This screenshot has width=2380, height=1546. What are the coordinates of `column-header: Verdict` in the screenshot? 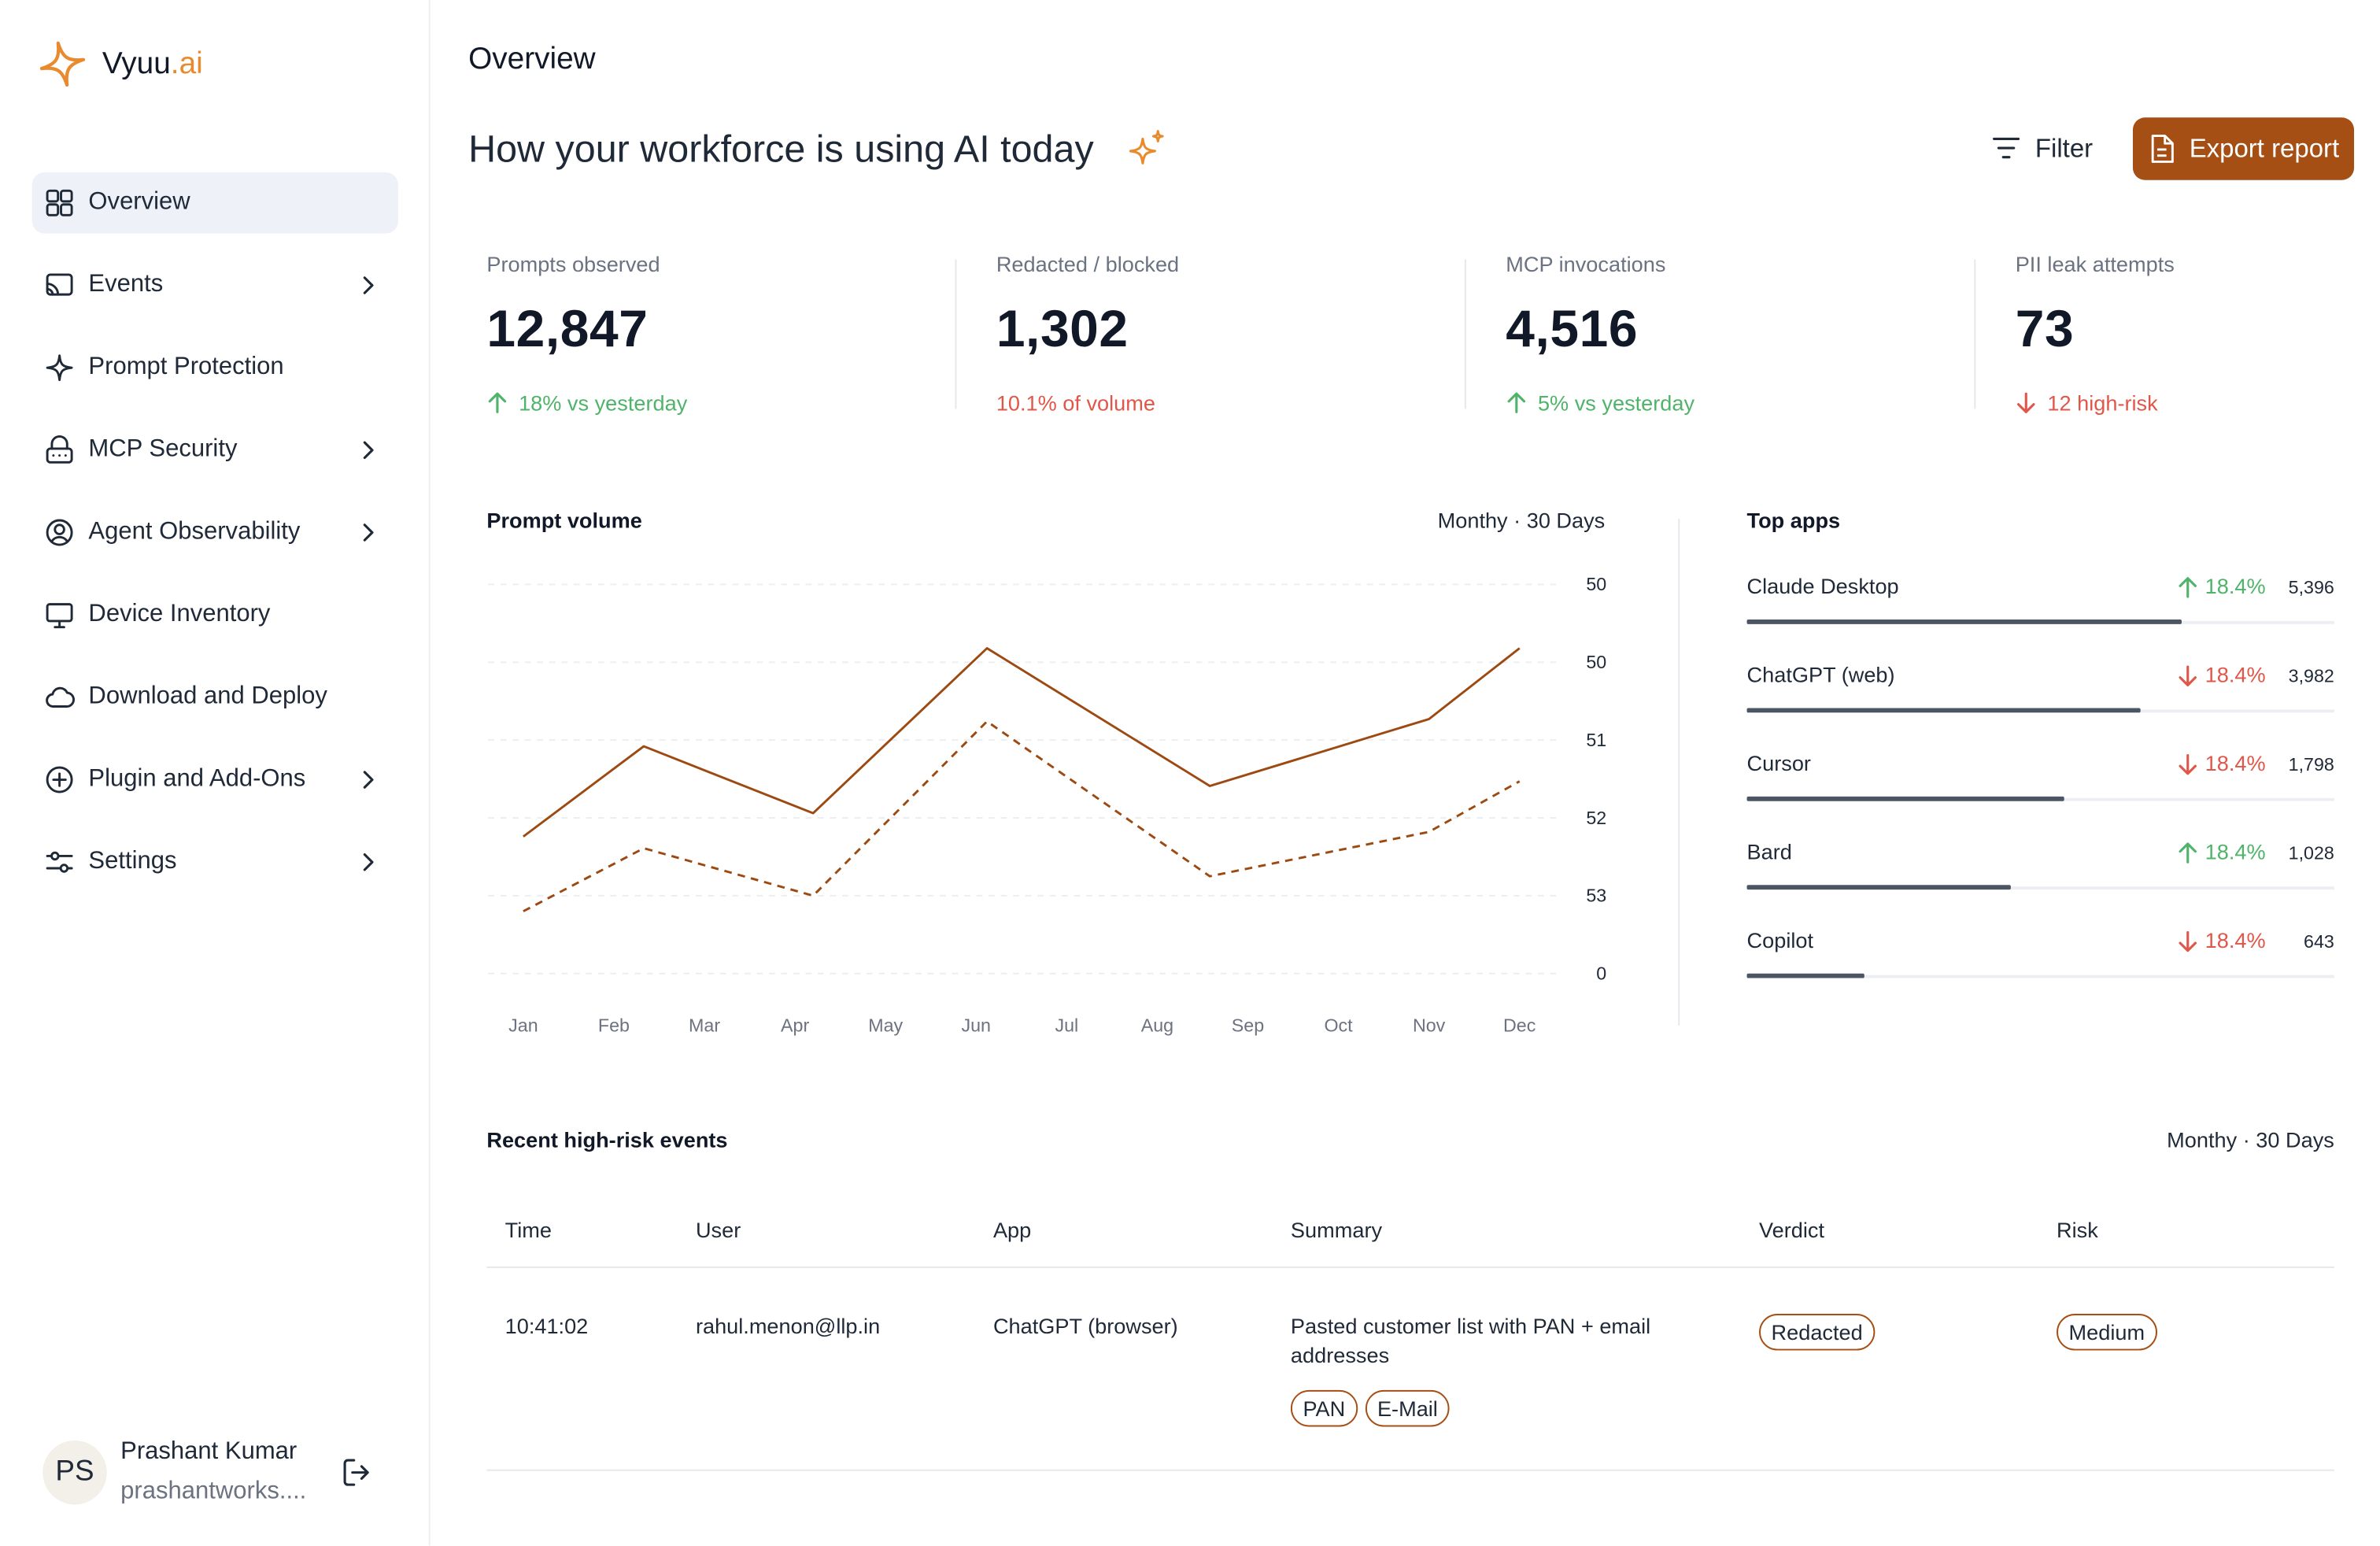 It's located at (1792, 1230).